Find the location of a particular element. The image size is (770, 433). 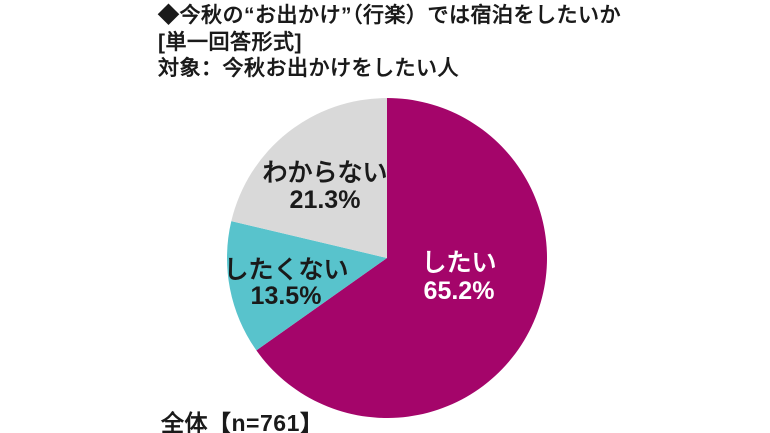

pie-label-category-0: したい is located at coordinates (458, 263).